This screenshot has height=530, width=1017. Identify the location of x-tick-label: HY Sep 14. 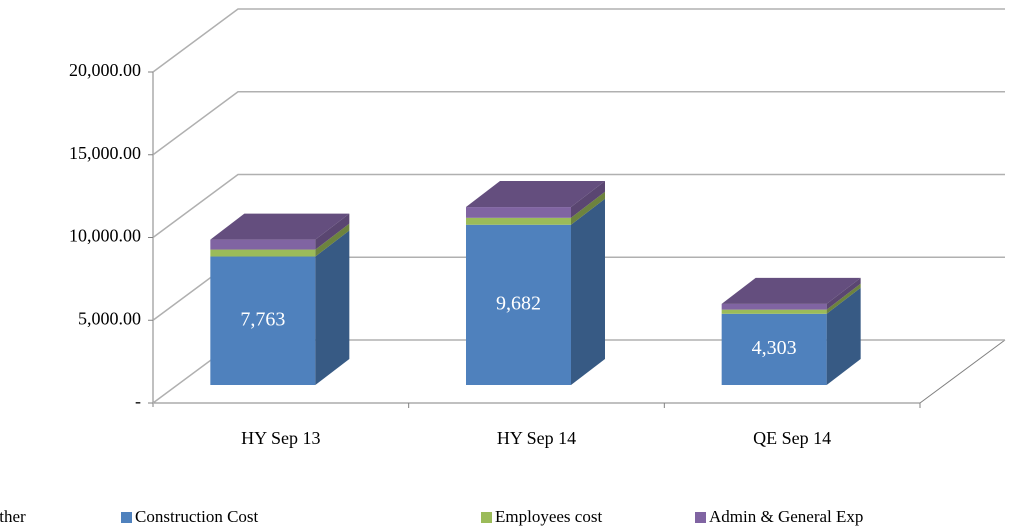
(536, 438).